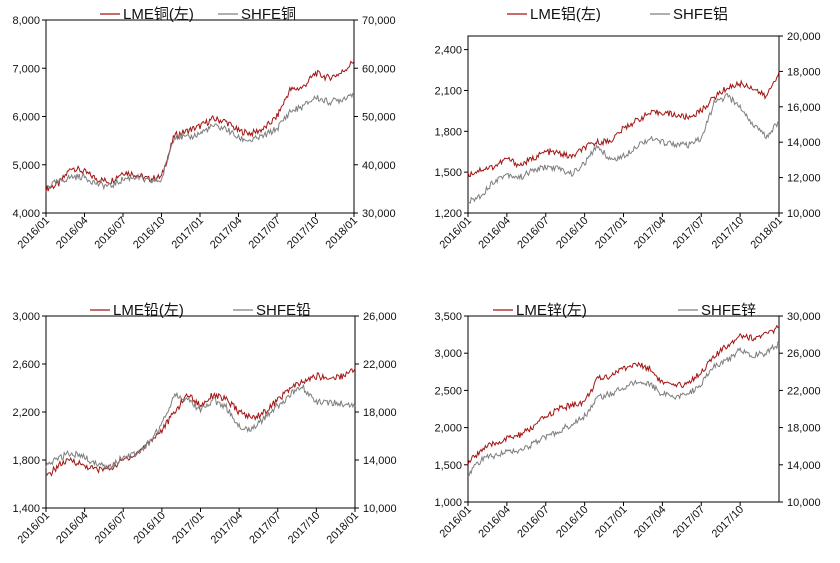 Image resolution: width=840 pixels, height=563 pixels. Describe the element at coordinates (804, 179) in the screenshot. I see `y-right-tick-label: 12,000` at that location.